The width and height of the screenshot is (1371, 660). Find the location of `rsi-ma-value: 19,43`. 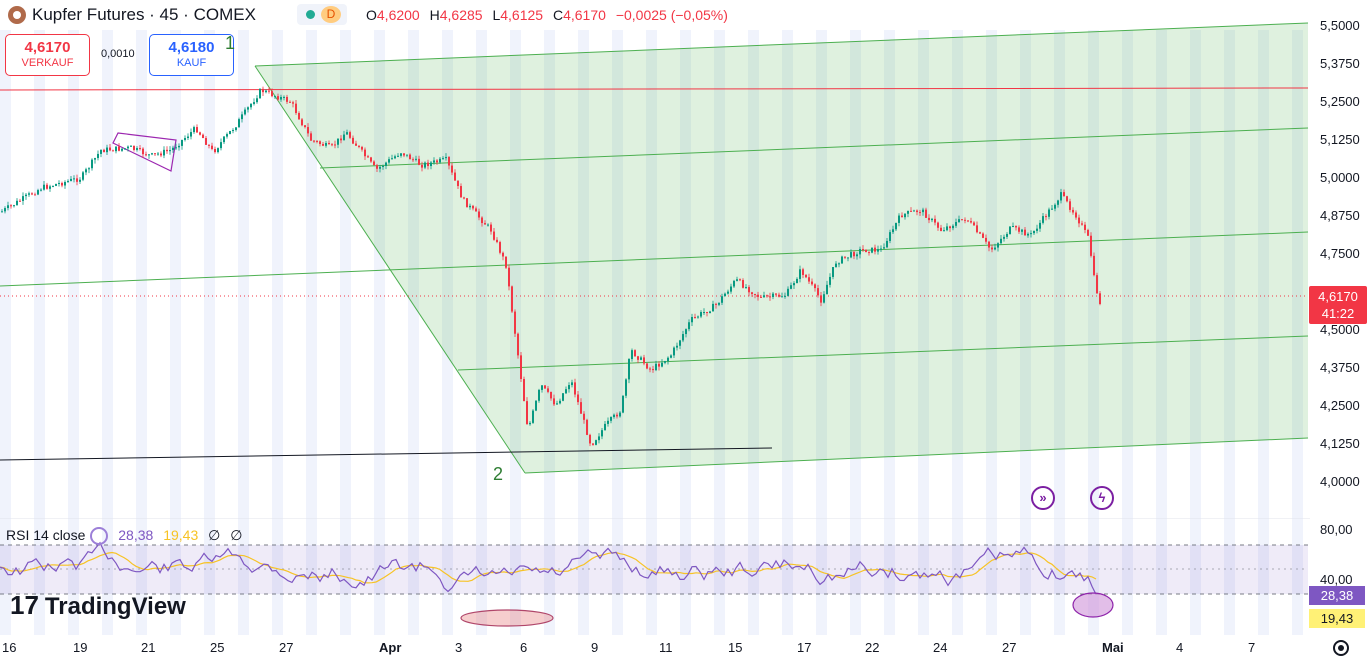

rsi-ma-value: 19,43 is located at coordinates (181, 535).